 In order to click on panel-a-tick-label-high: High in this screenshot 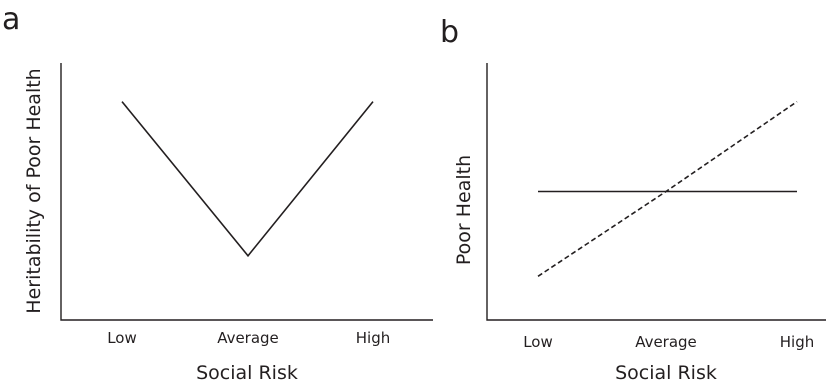, I will do `click(373, 338)`.